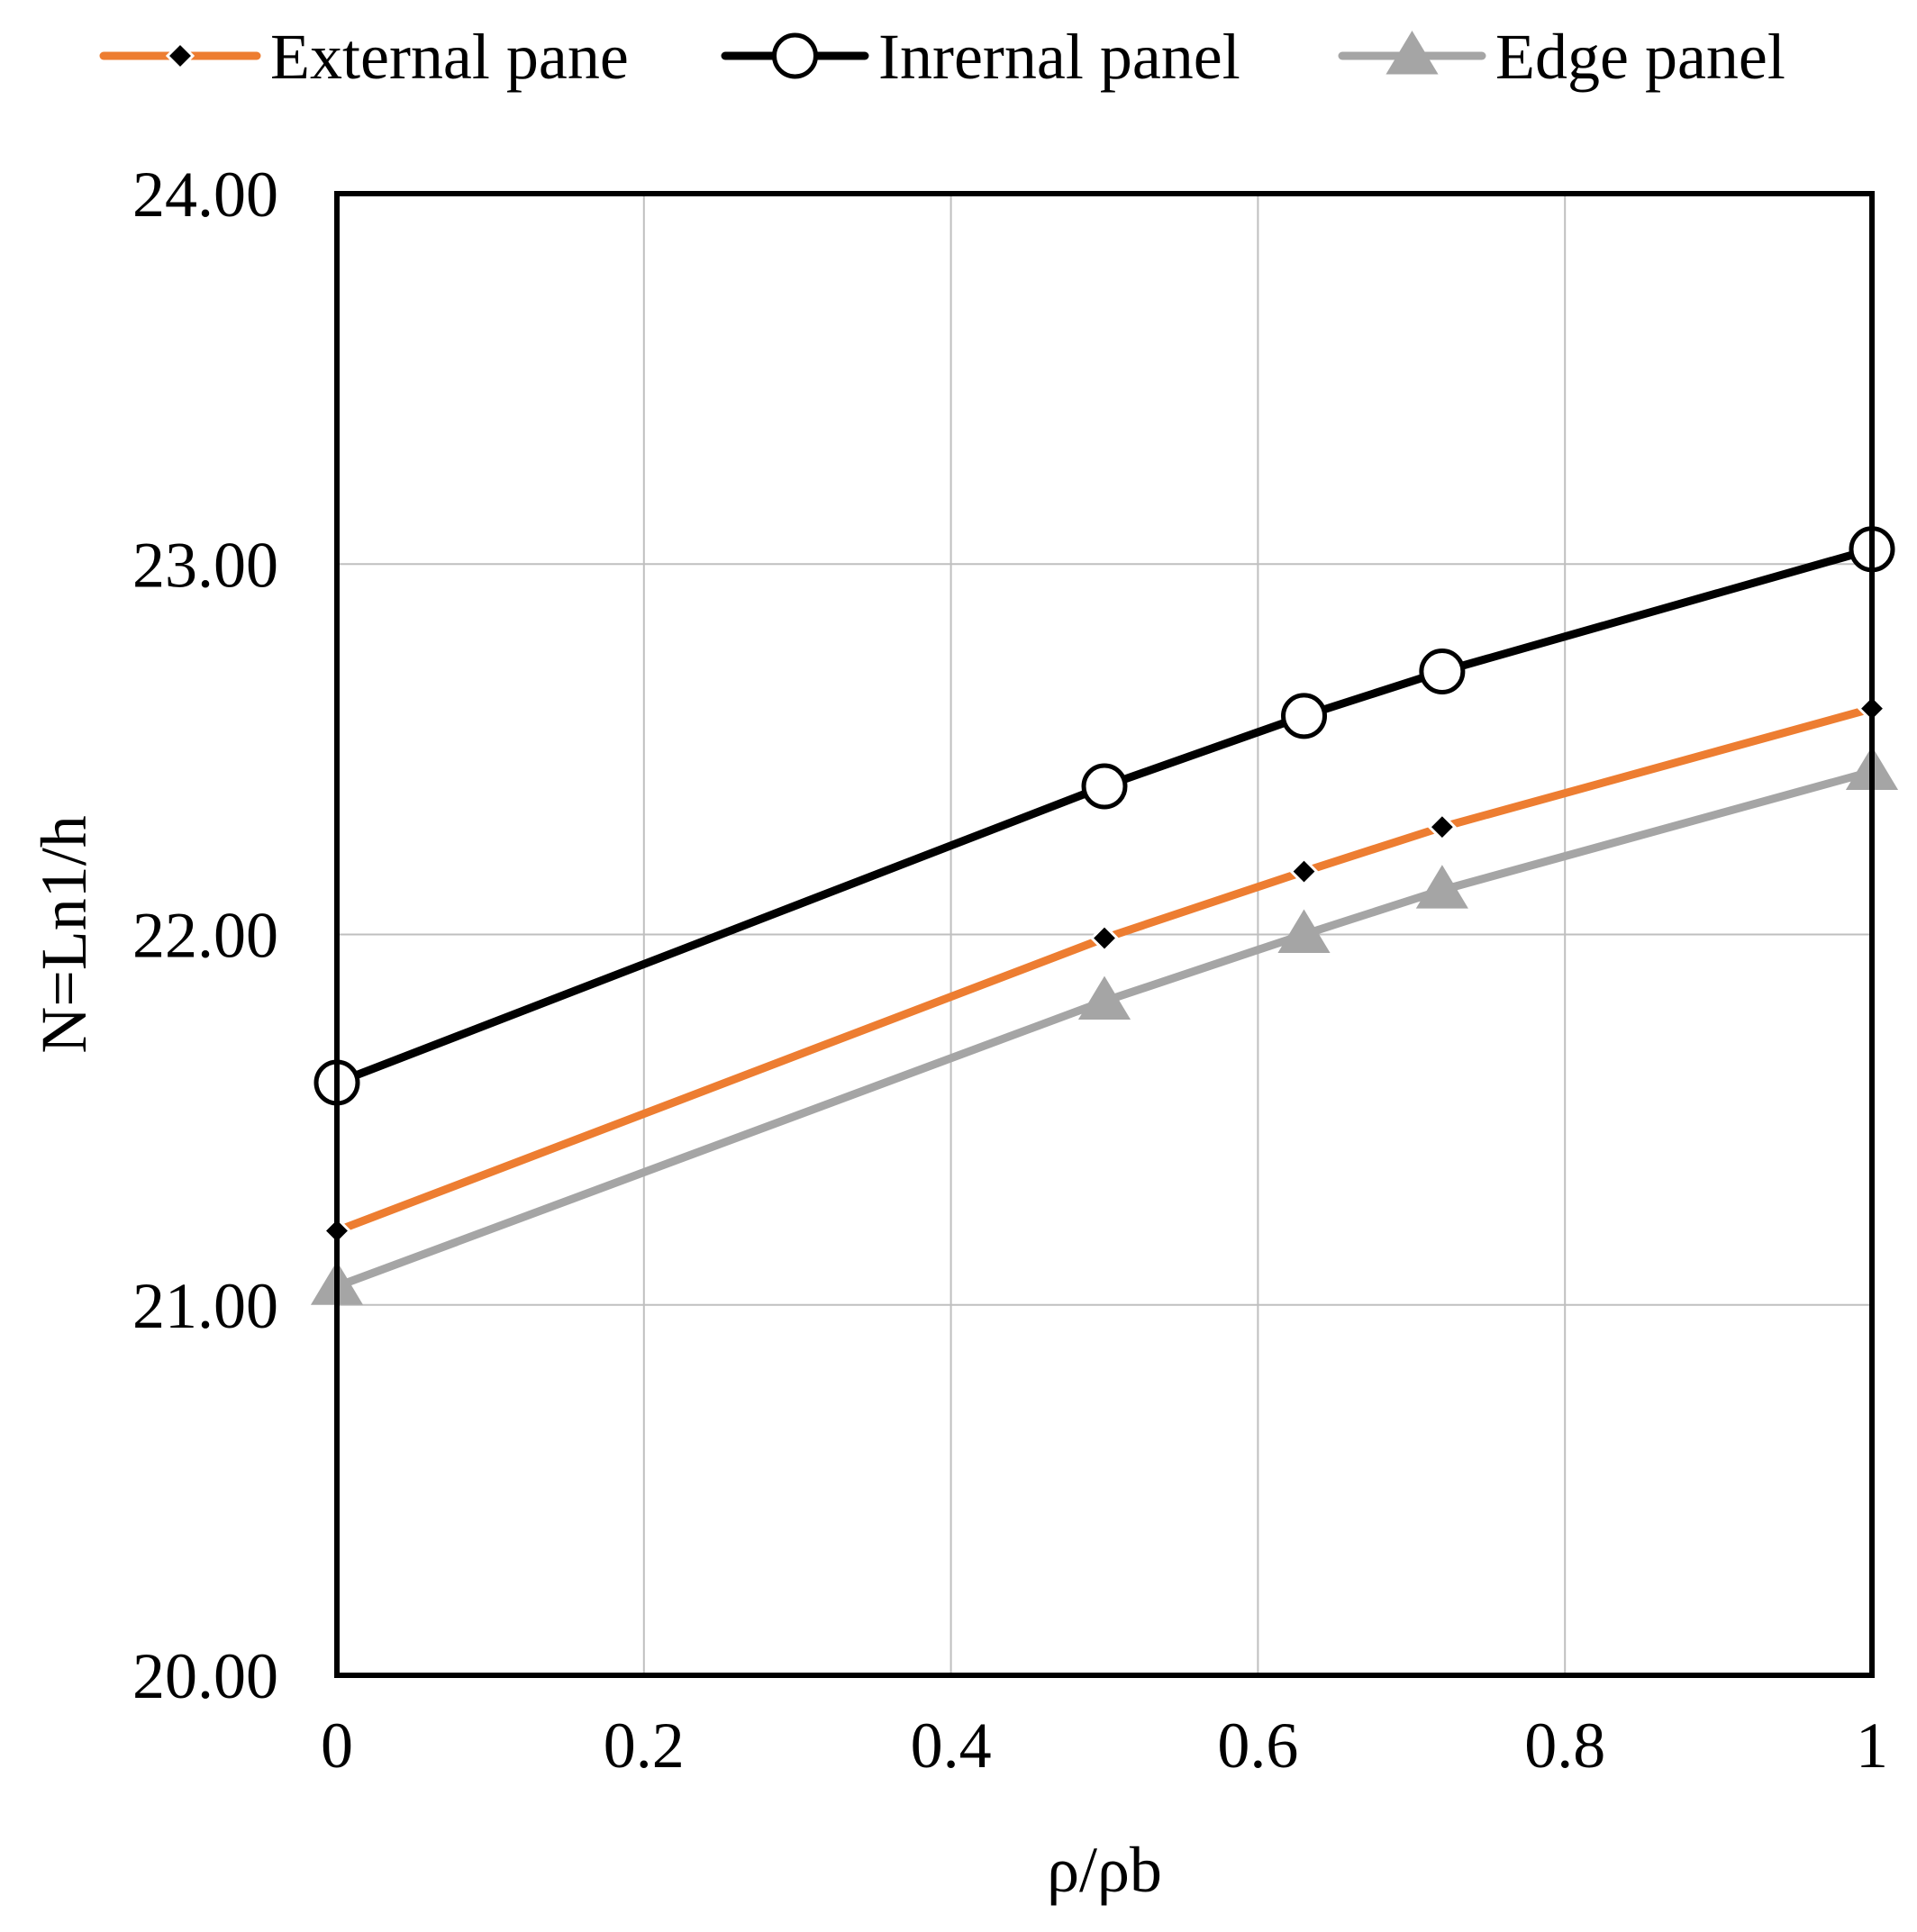 Image resolution: width=1917 pixels, height=1932 pixels. Describe the element at coordinates (952, 1746) in the screenshot. I see `x-tick-label: 0.4` at that location.